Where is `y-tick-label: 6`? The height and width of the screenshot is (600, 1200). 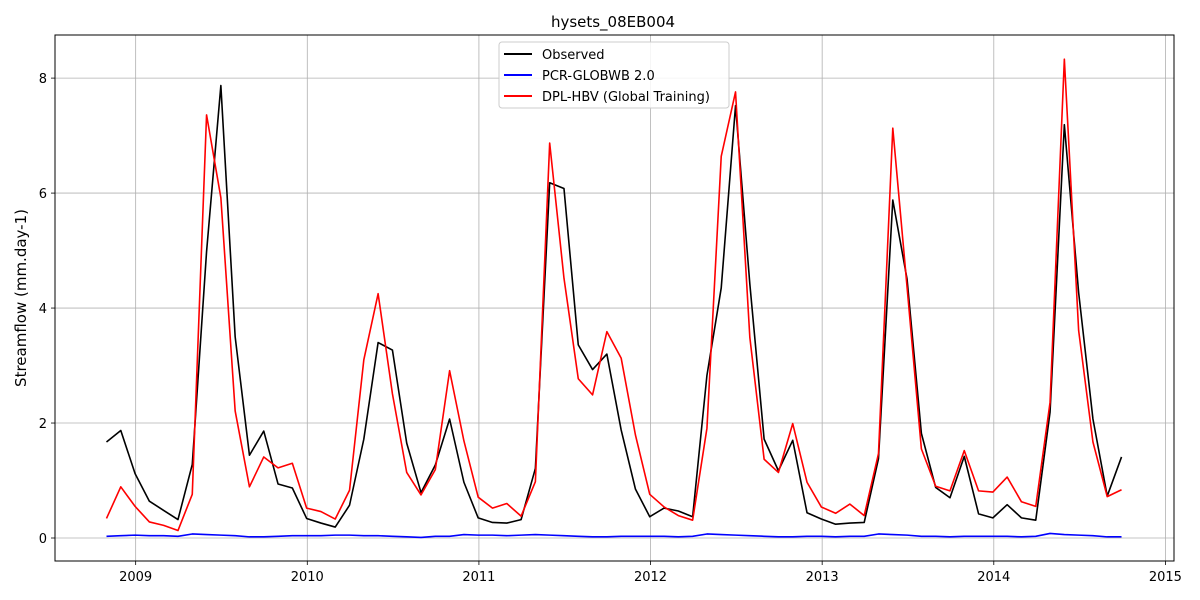
y-tick-label: 6 is located at coordinates (43, 194).